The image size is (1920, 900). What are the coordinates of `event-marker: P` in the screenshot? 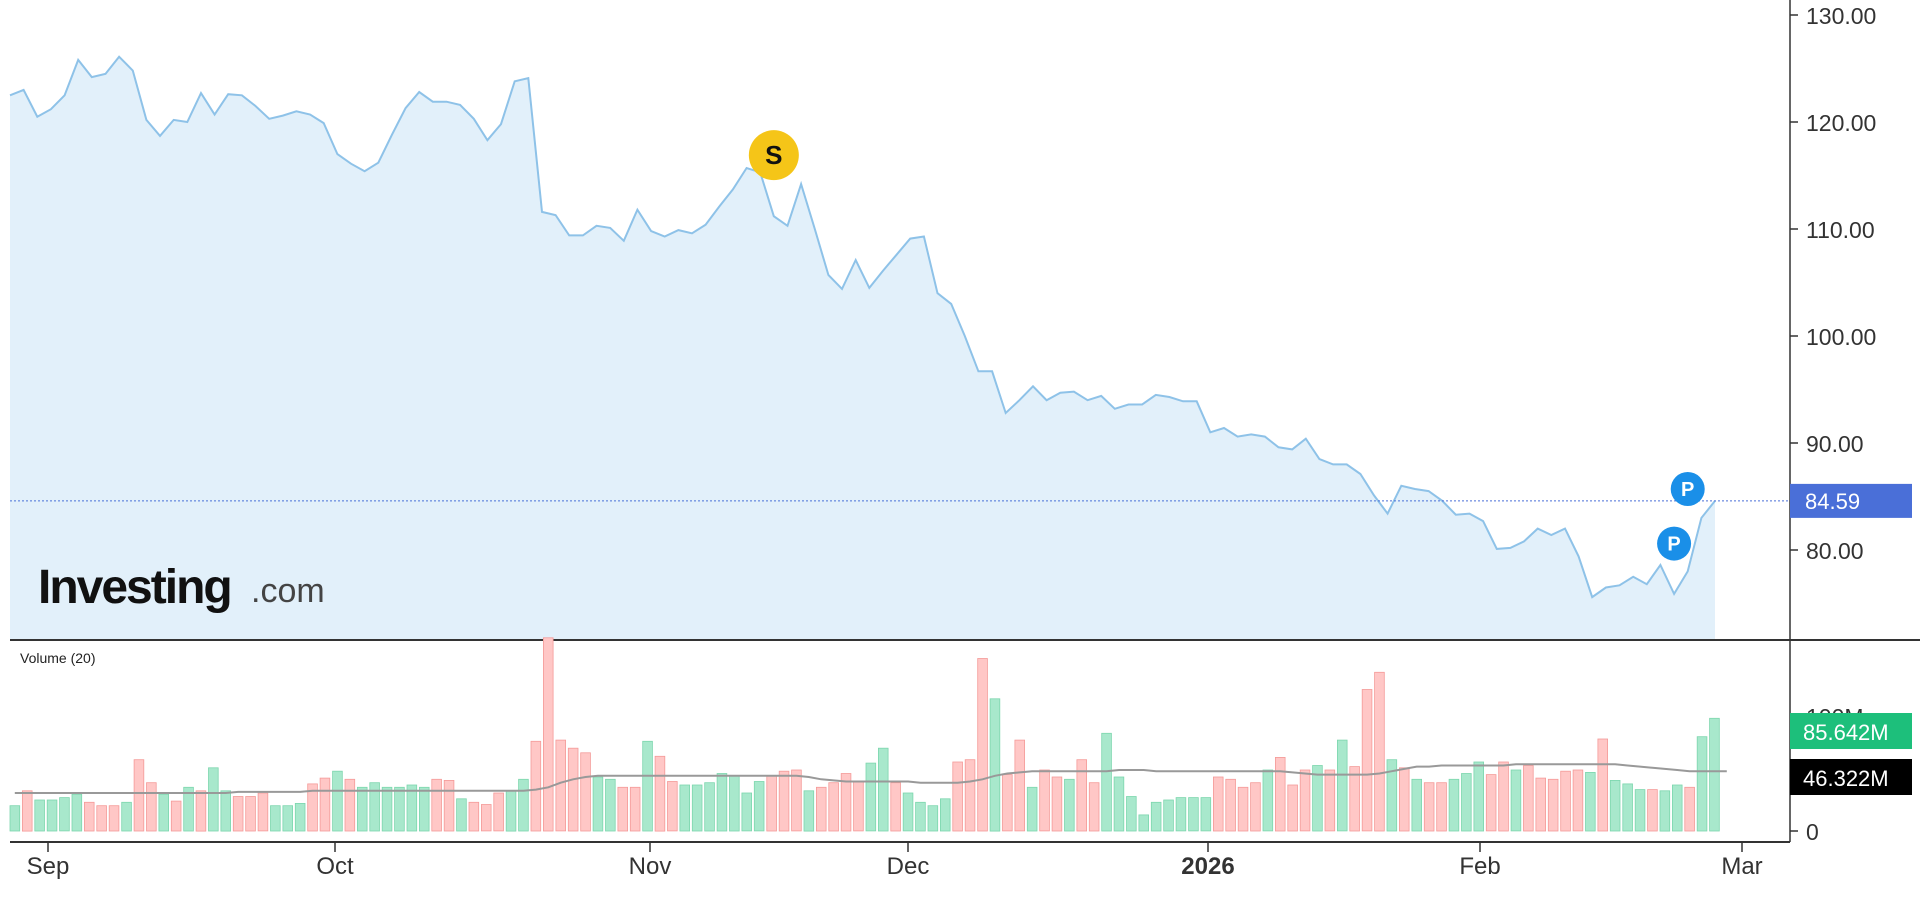 It's located at (1687, 489).